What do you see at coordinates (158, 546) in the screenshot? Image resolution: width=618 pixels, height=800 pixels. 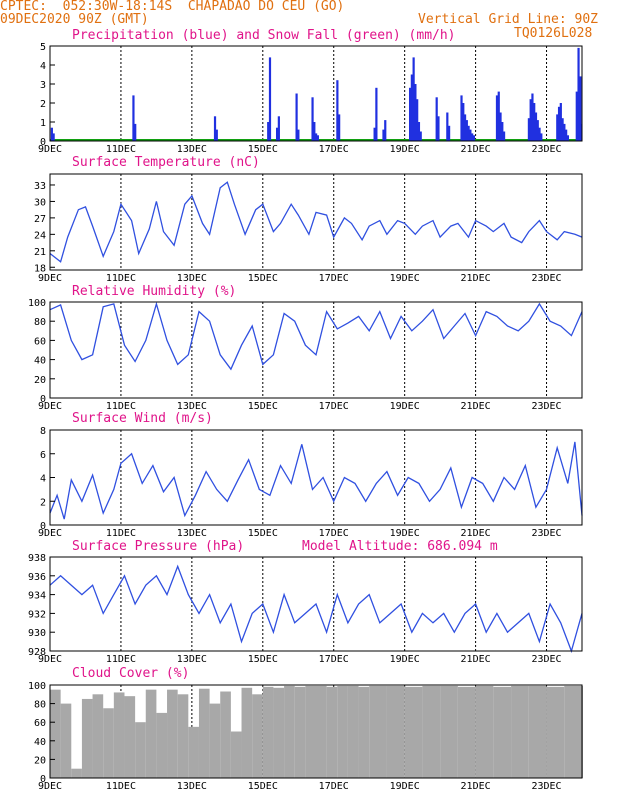 I see `panel-title-pres: Surface Pressure (hPa)` at bounding box center [158, 546].